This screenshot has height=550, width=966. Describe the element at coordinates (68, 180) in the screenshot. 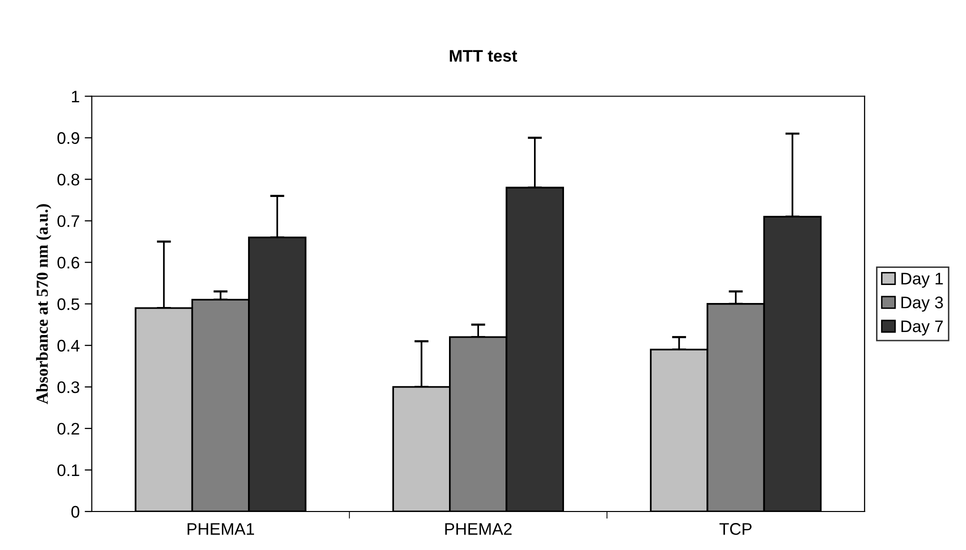

I see `y-tick-label: 0.8` at that location.